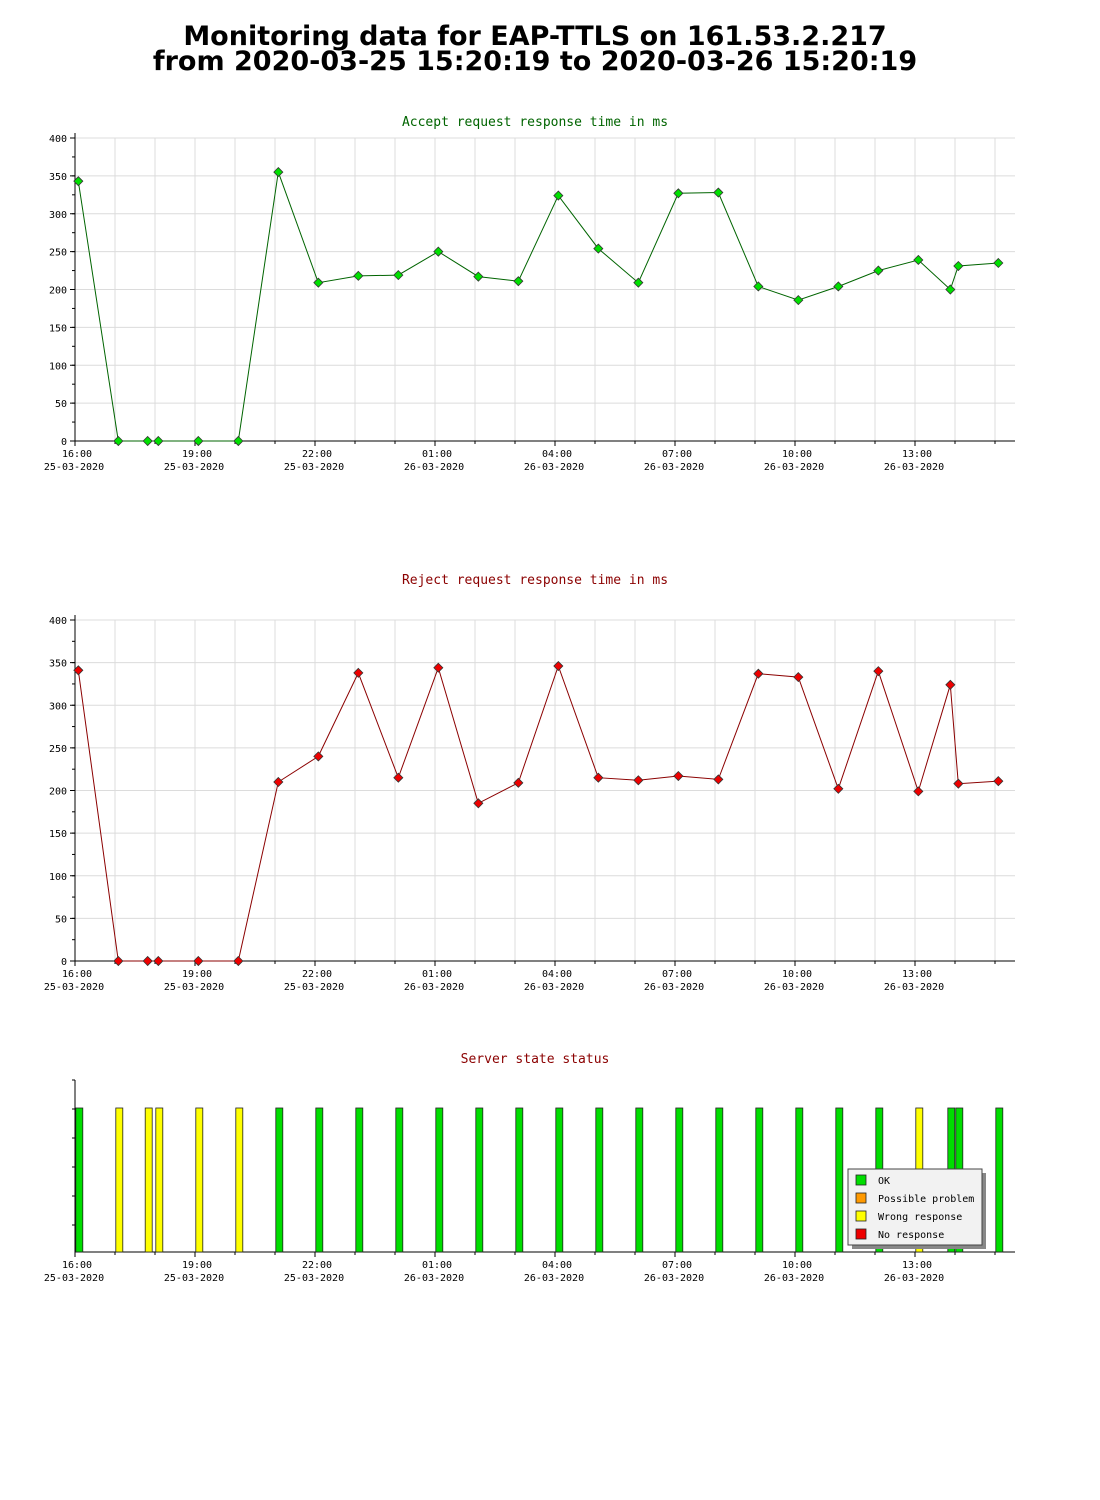 The image size is (1100, 1500). I want to click on reject-x-tick-time: 19:00, so click(197, 974).